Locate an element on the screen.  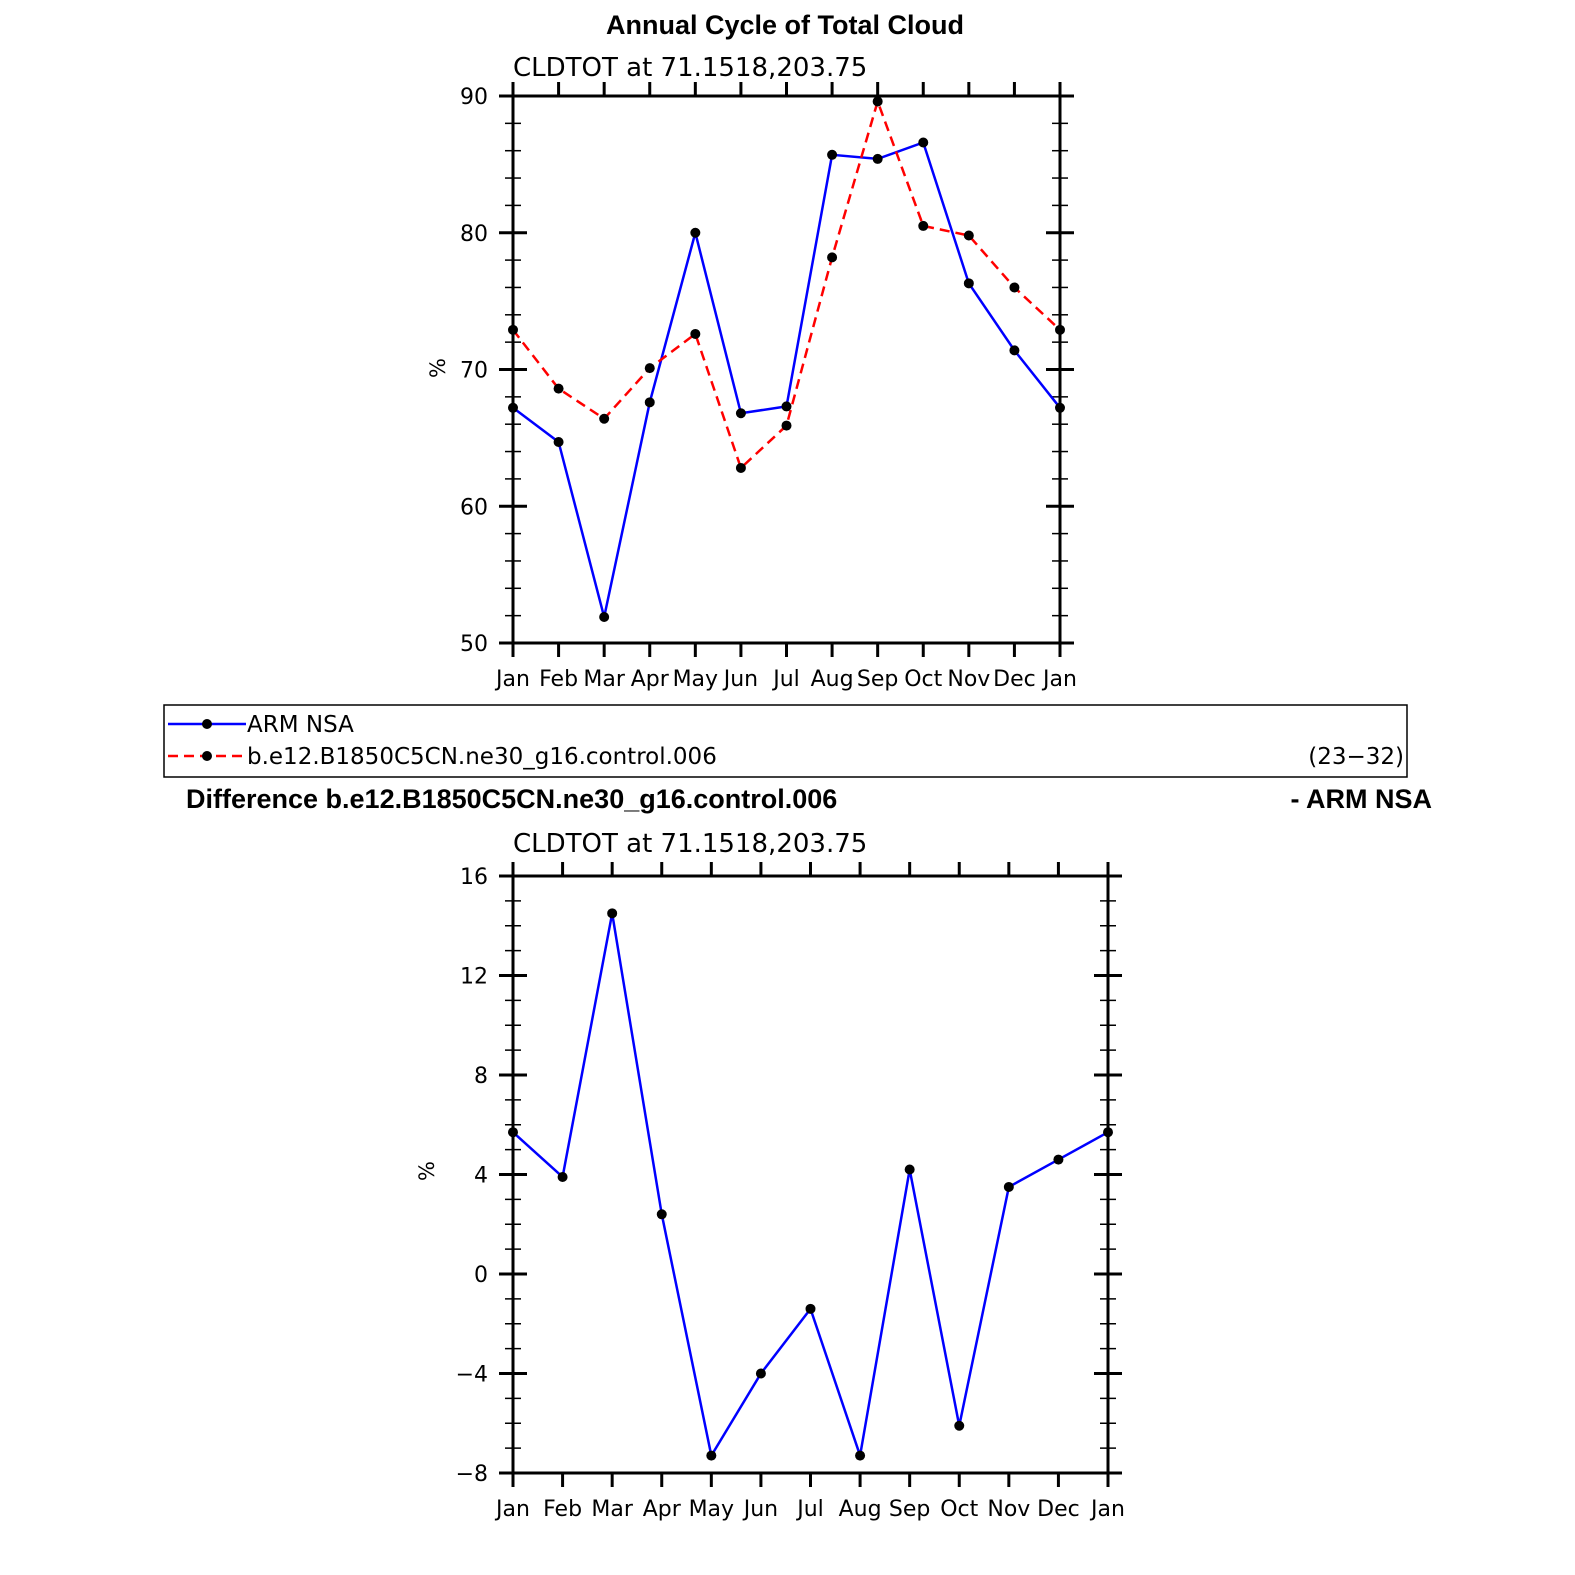
chart1-y-axis-label: % is located at coordinates (438, 368).